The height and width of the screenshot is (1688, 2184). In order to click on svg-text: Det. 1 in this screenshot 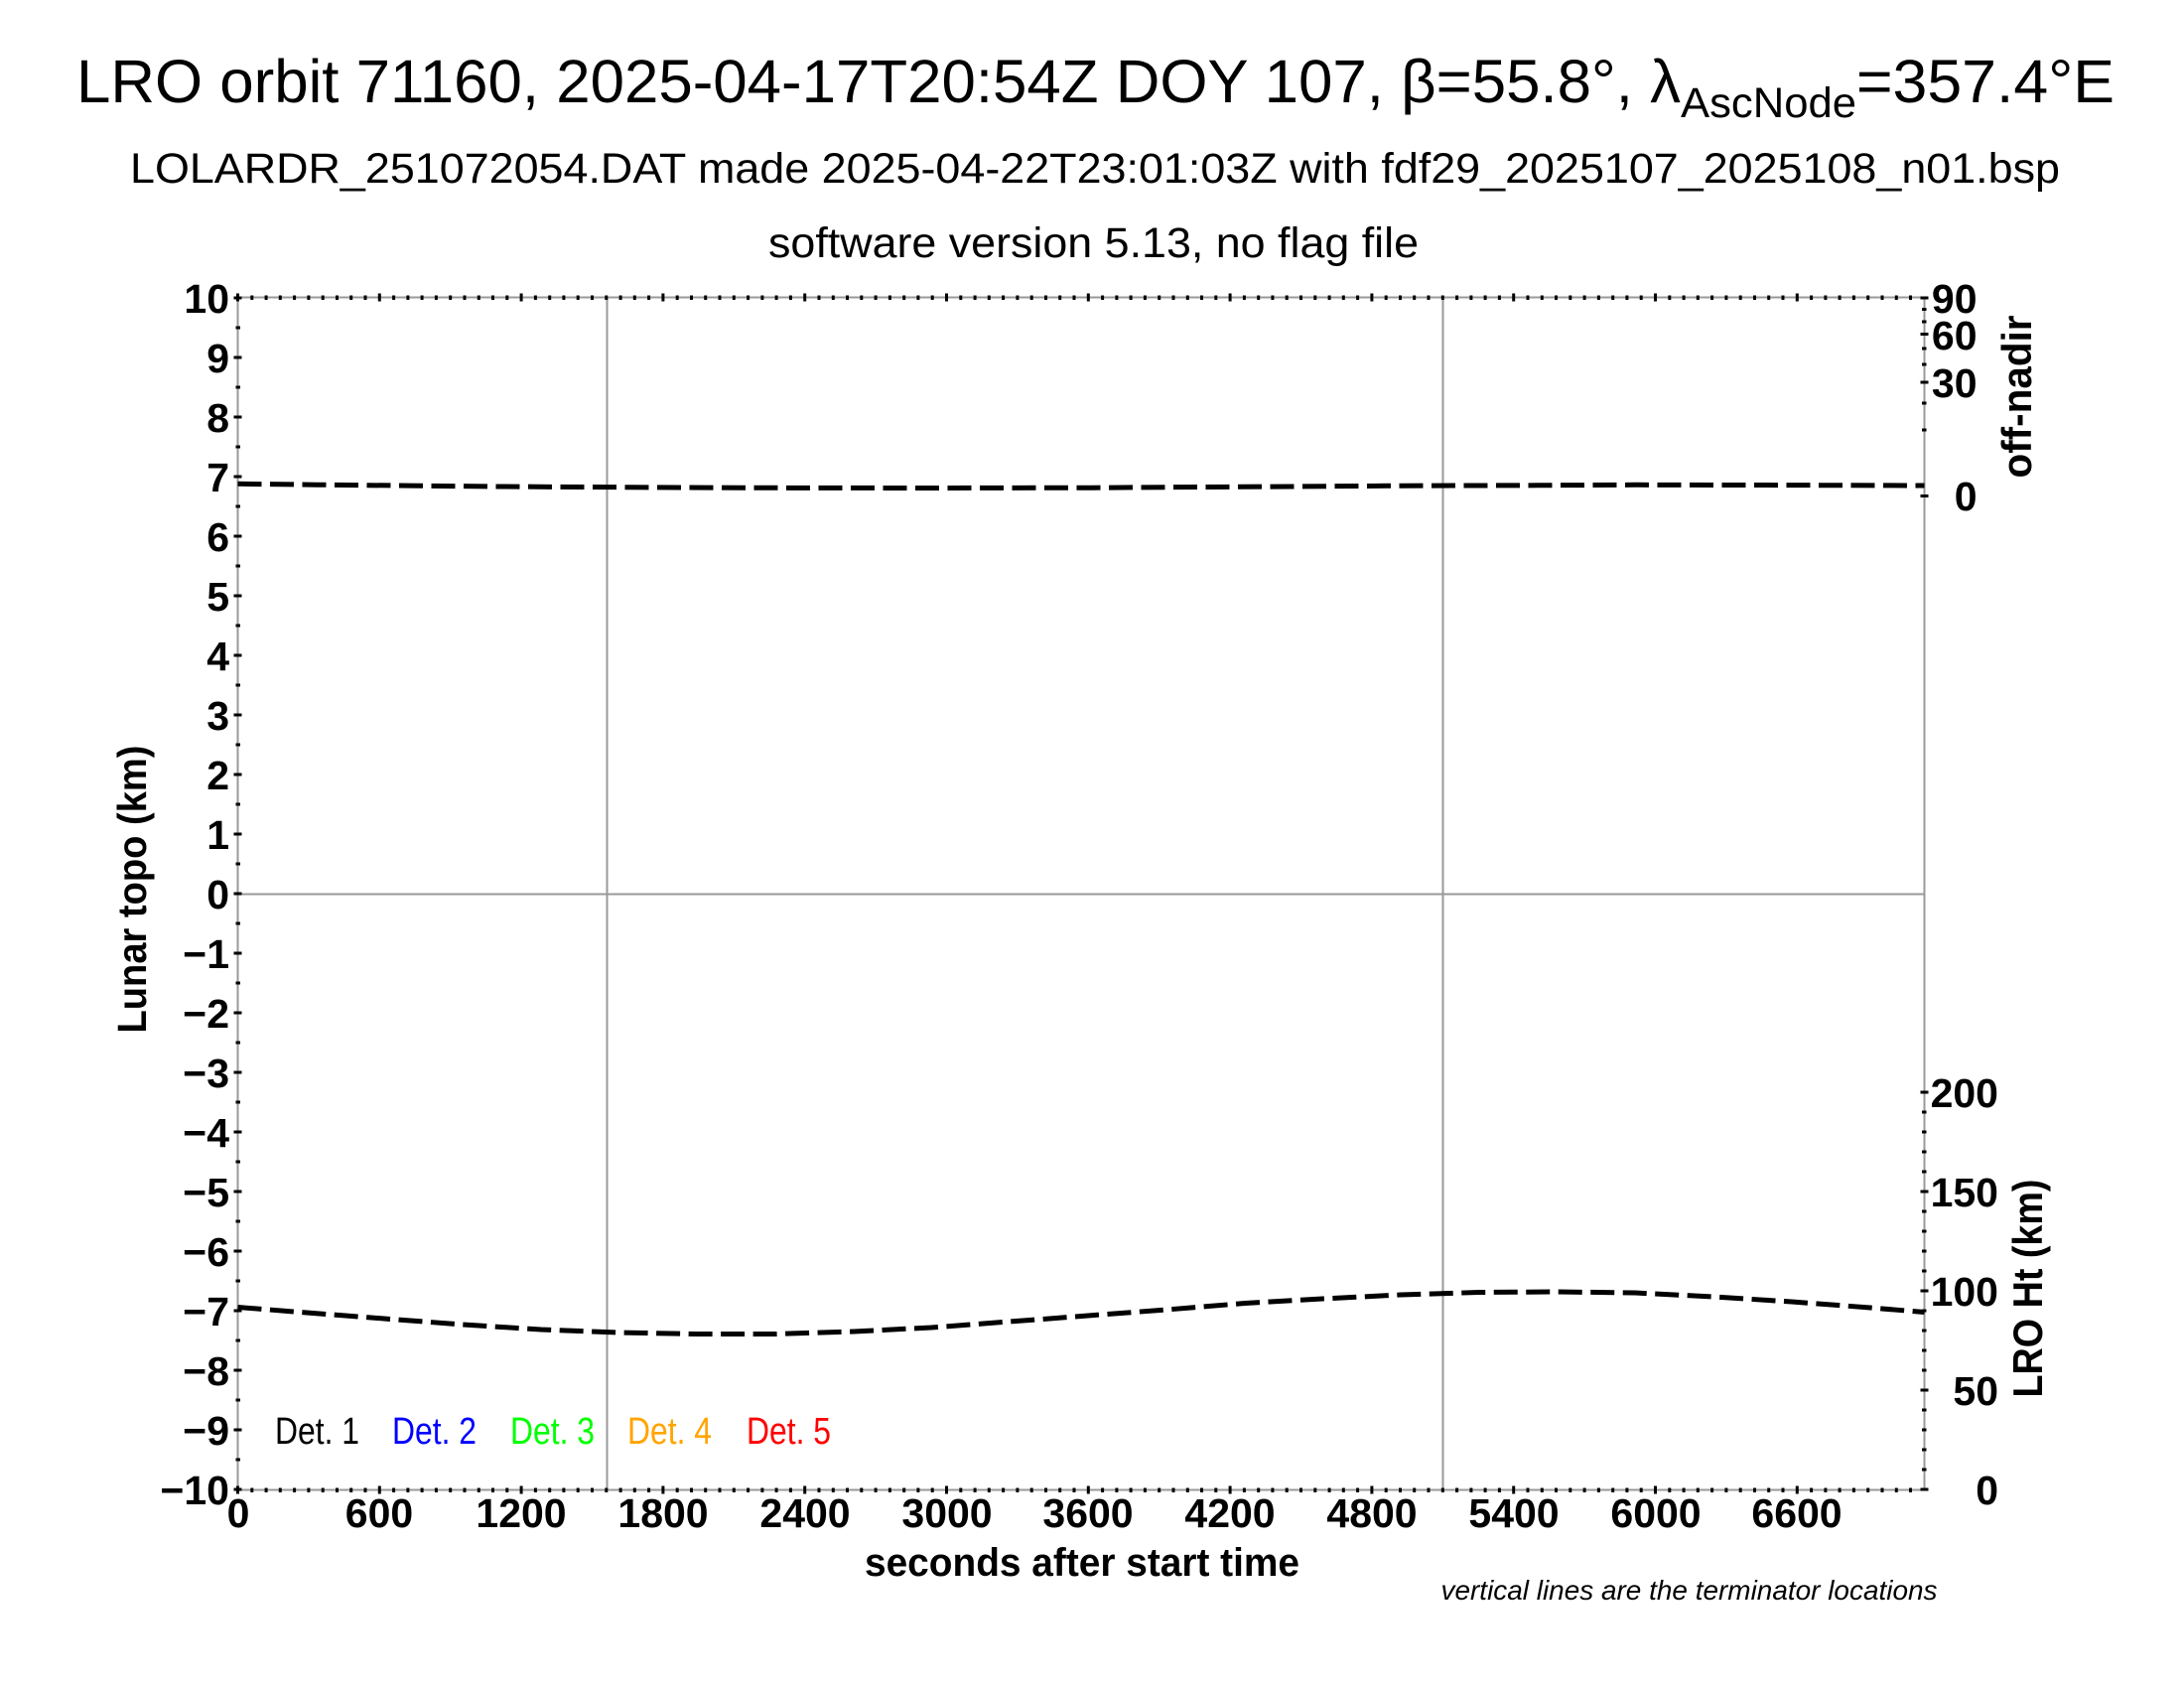, I will do `click(317, 1432)`.